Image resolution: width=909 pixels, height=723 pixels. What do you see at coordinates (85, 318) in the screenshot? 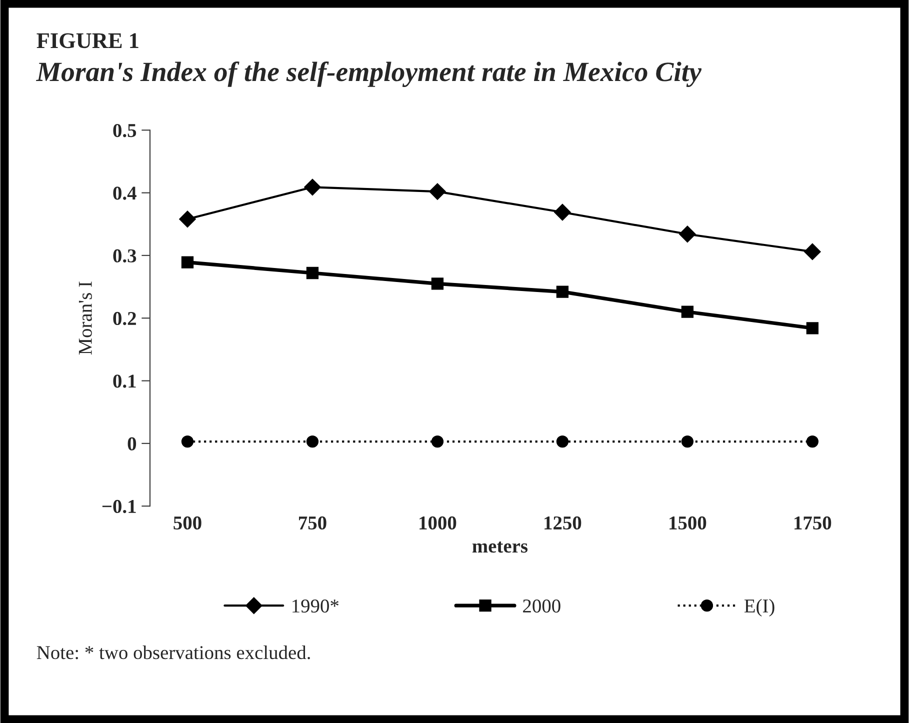
I see `y-axis-title: Moran's I` at bounding box center [85, 318].